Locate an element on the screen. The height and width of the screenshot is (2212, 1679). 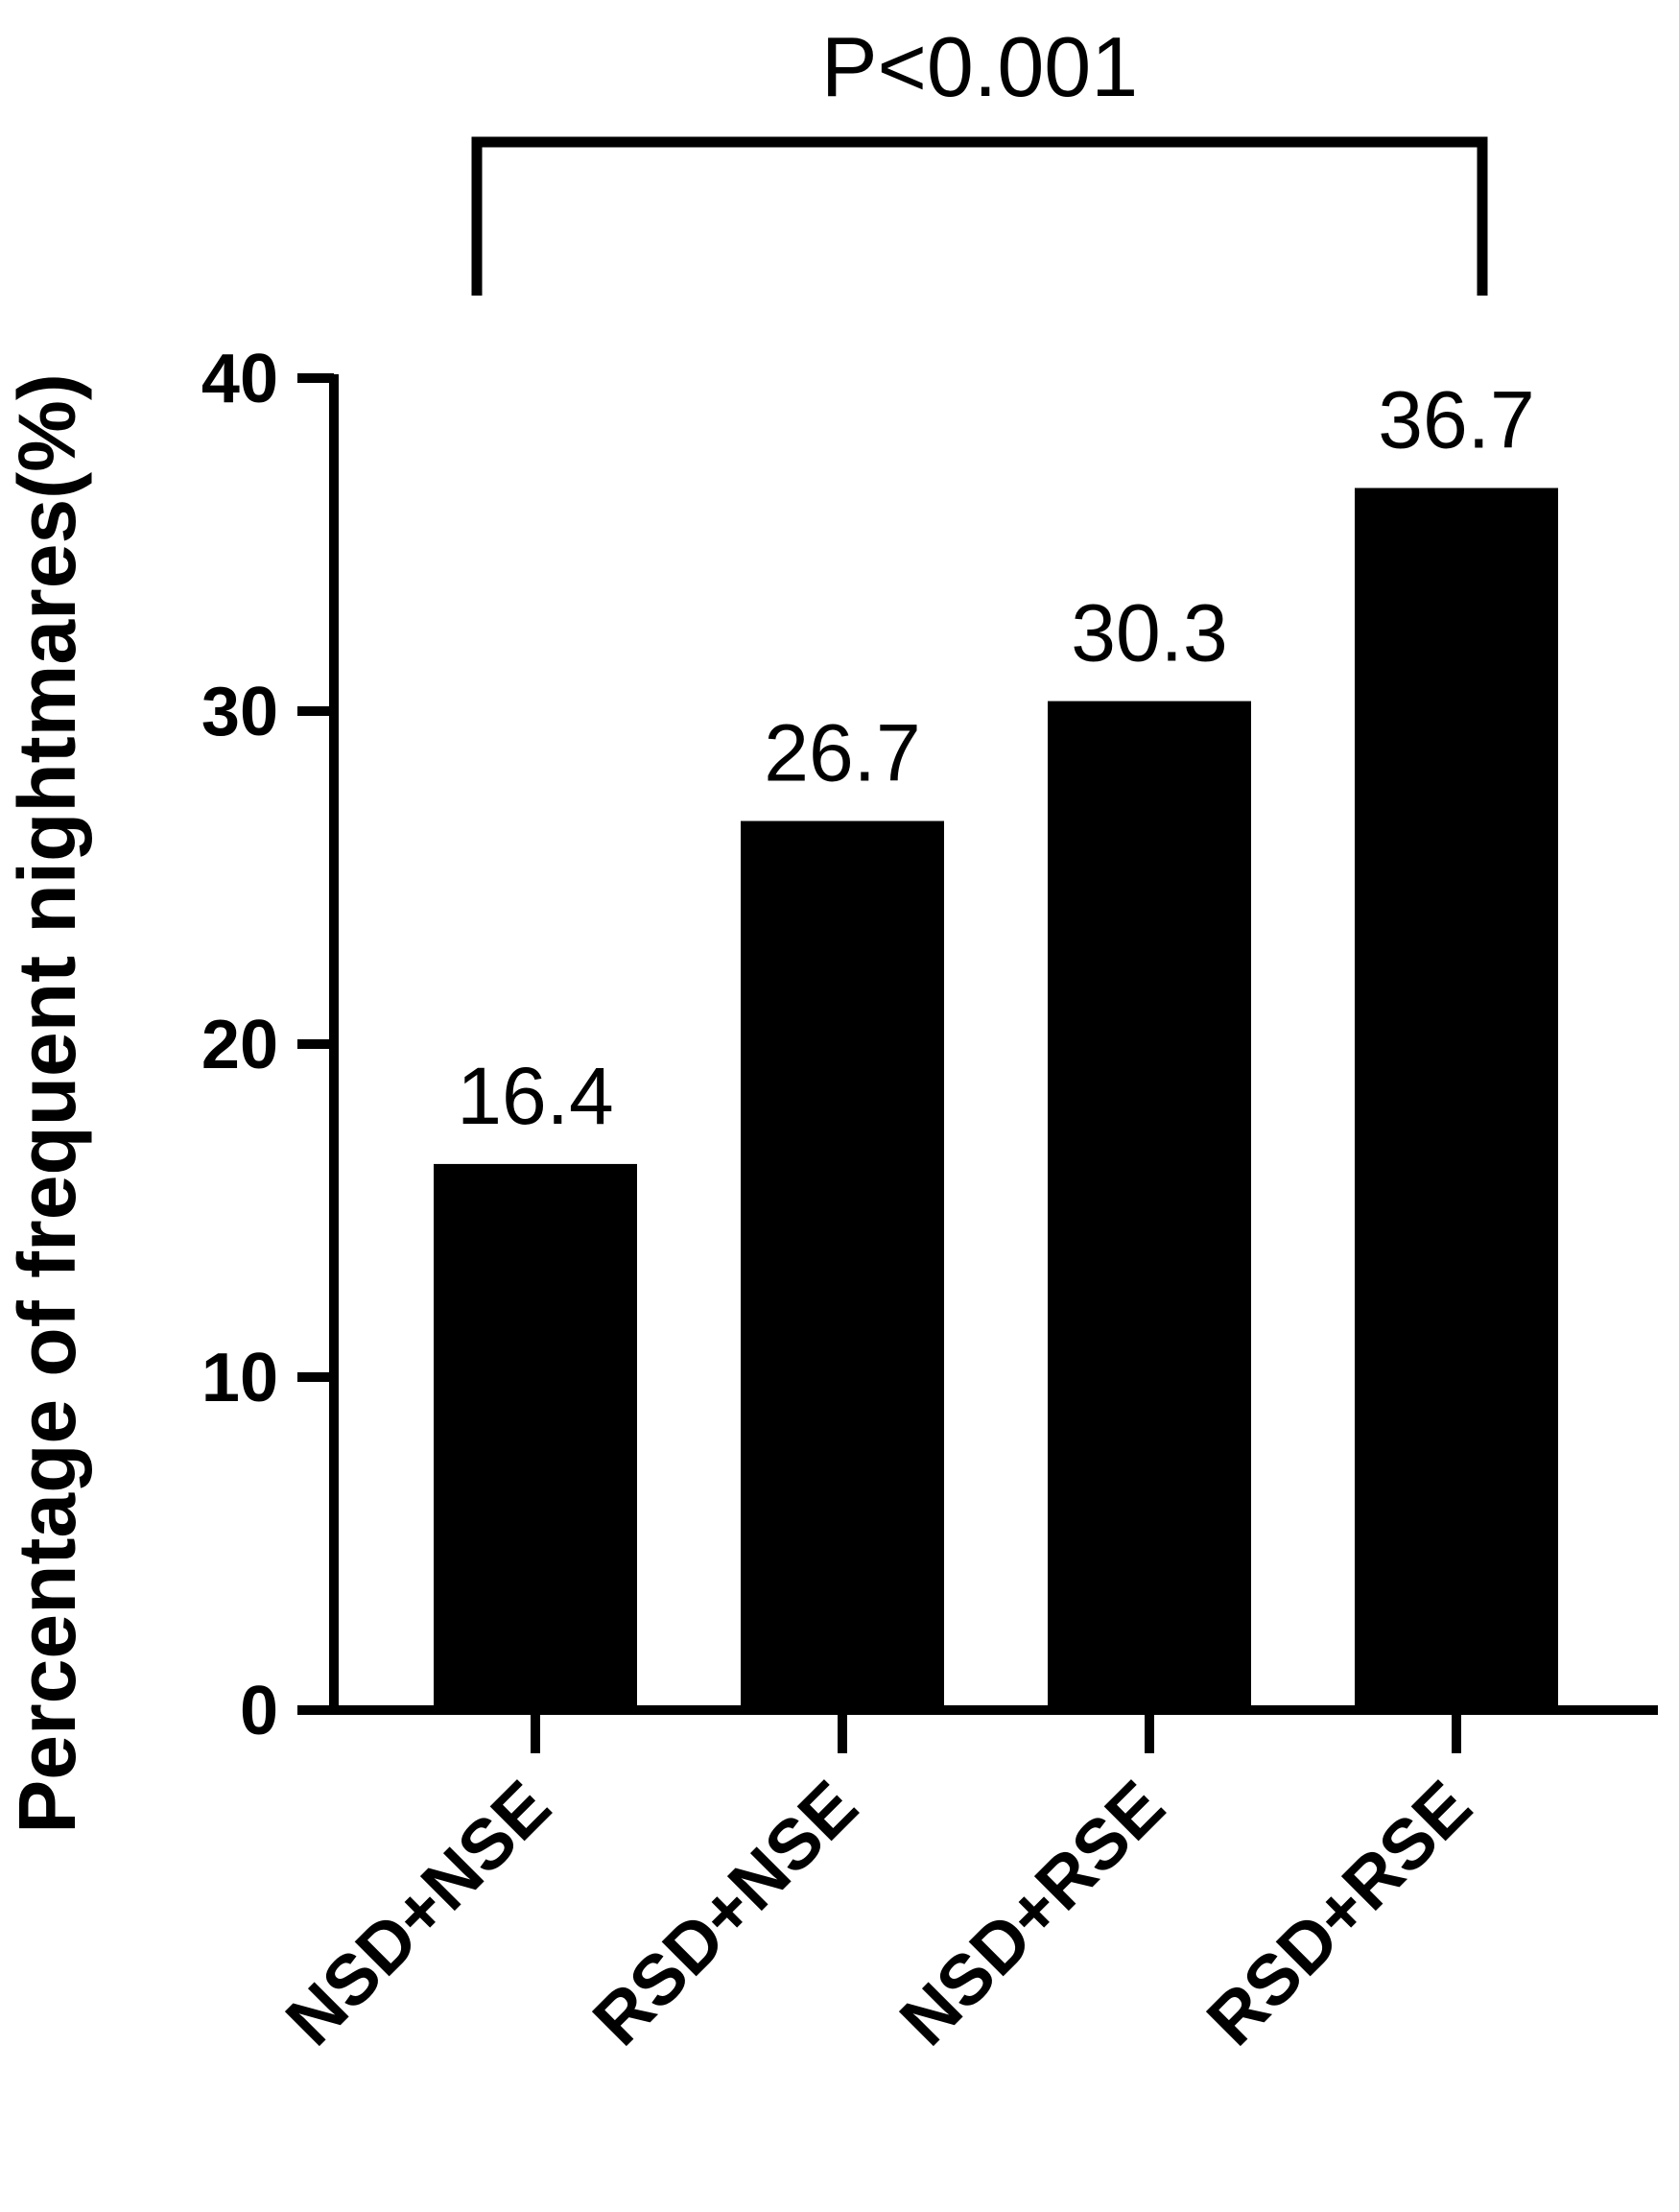
significance-bracket is located at coordinates (979, 216).